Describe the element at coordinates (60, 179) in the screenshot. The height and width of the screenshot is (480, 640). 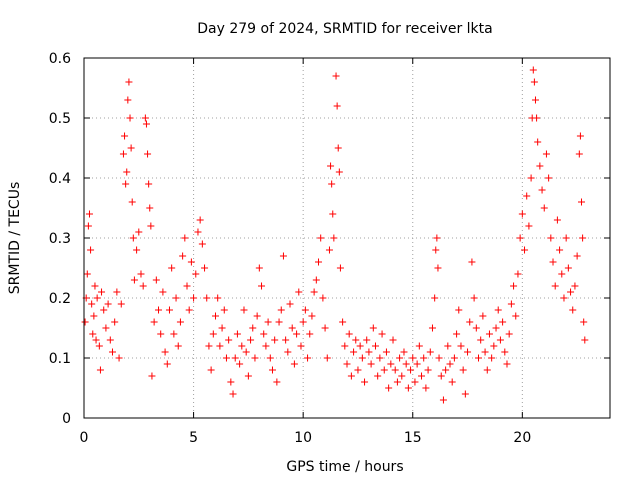
I see `y-tick-label: 0.4` at that location.